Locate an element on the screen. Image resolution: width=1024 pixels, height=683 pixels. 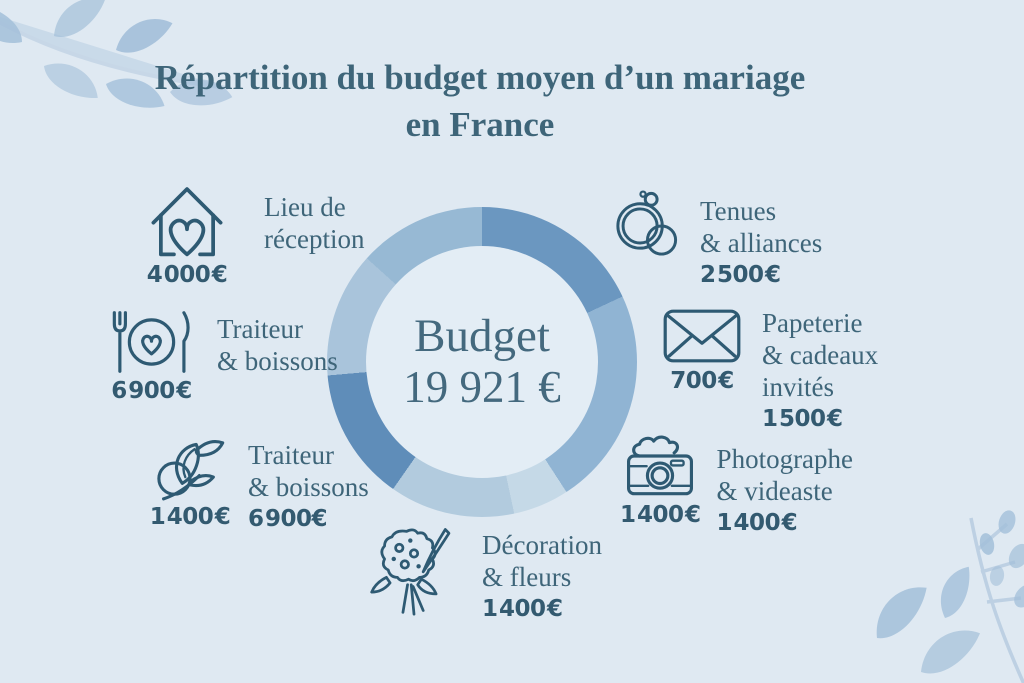
label-tenues-alliances-line2: & alliances is located at coordinates (761, 242).